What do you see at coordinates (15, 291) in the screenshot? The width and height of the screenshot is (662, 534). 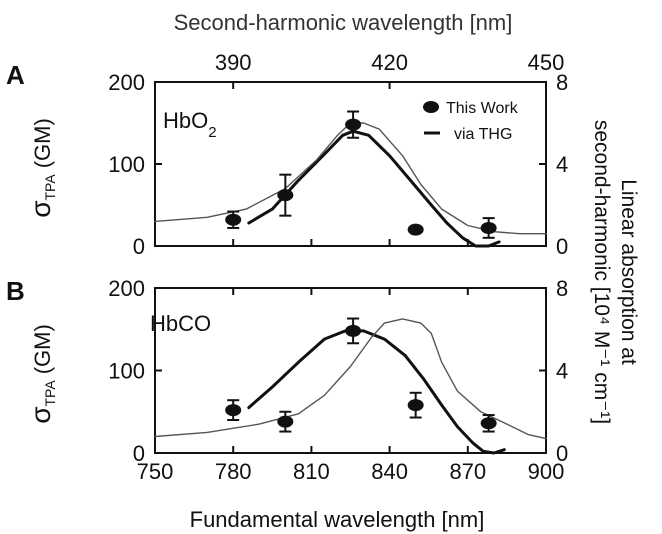 I see `panel-letter-b: B` at bounding box center [15, 291].